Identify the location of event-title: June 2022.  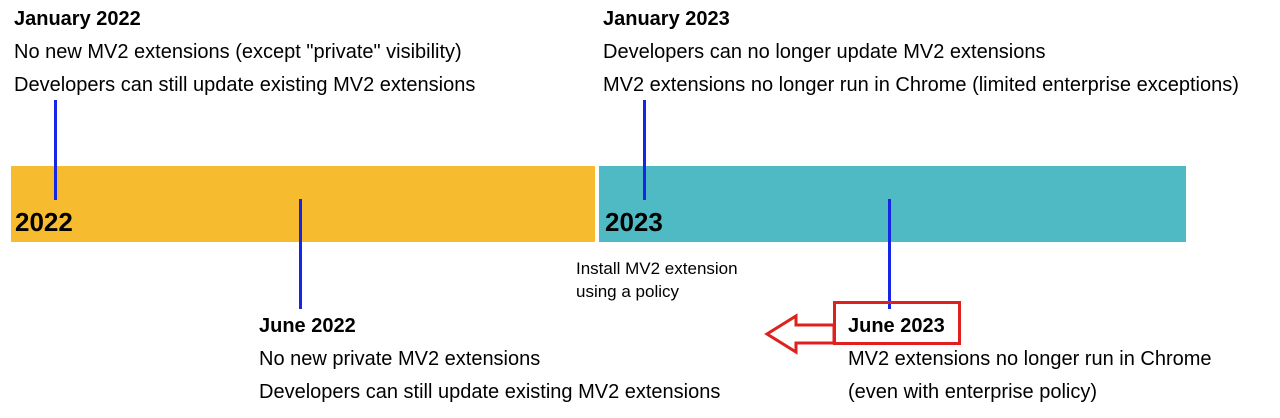
(307, 326).